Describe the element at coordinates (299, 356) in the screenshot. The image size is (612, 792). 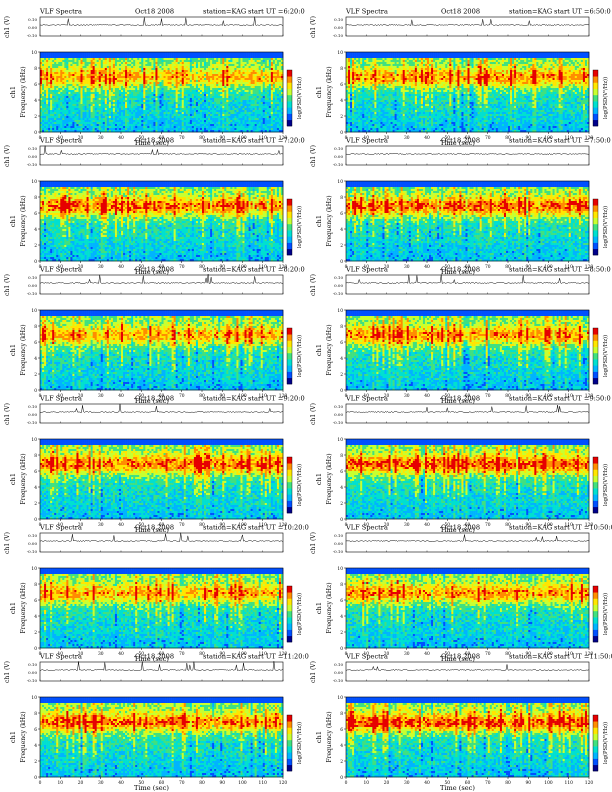
I see `colorbar-label: log(PSD(V²/Hz))` at that location.